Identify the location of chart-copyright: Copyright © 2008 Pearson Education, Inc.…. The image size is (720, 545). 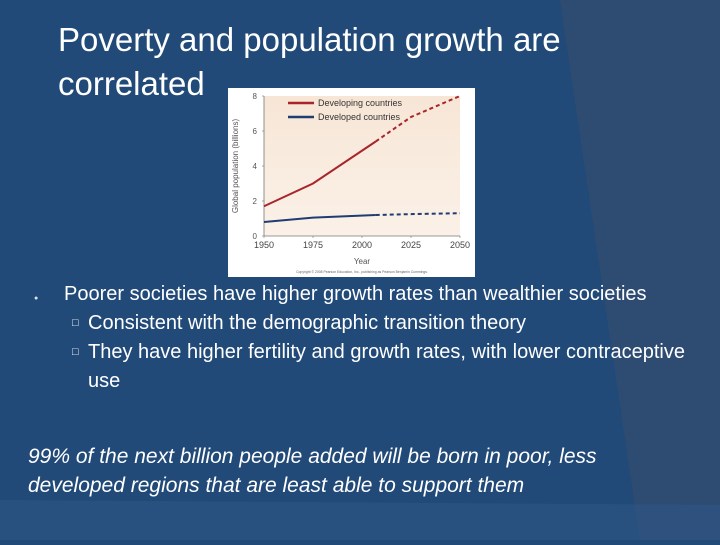
(362, 272).